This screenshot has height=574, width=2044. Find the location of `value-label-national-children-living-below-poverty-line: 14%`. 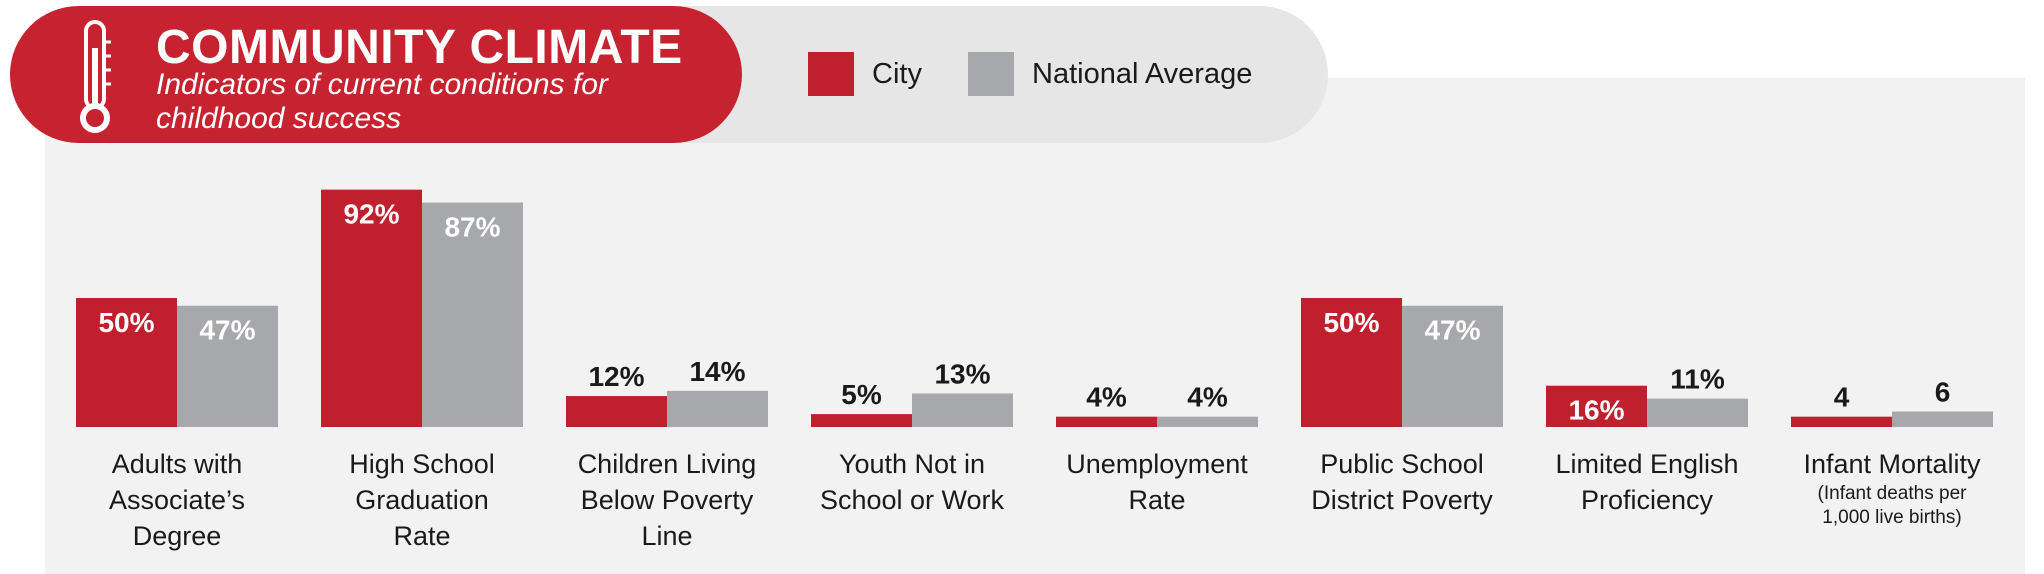

value-label-national-children-living-below-poverty-line: 14% is located at coordinates (717, 371).